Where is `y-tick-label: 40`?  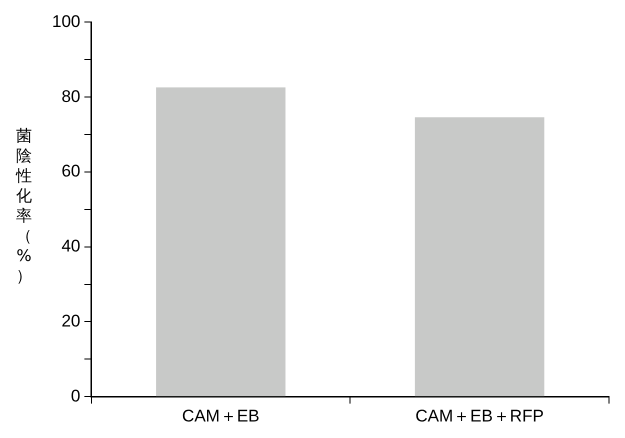 y-tick-label: 40 is located at coordinates (70, 246).